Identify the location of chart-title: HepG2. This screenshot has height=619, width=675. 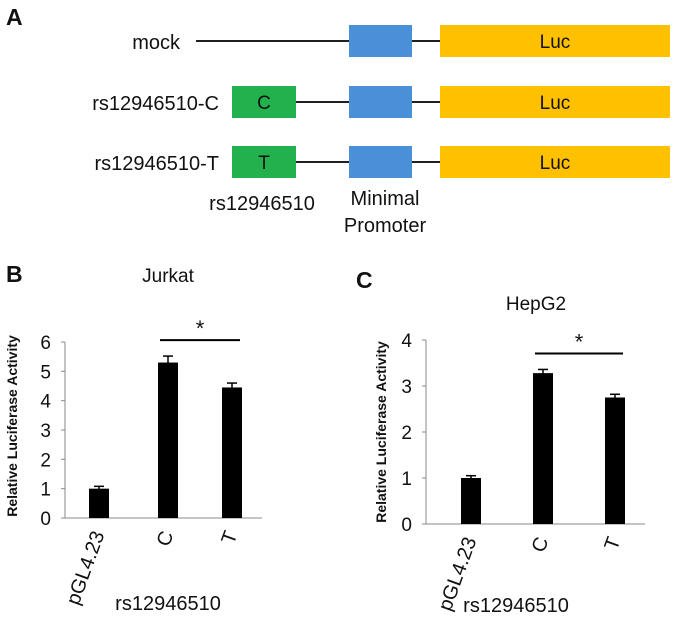
(536, 304).